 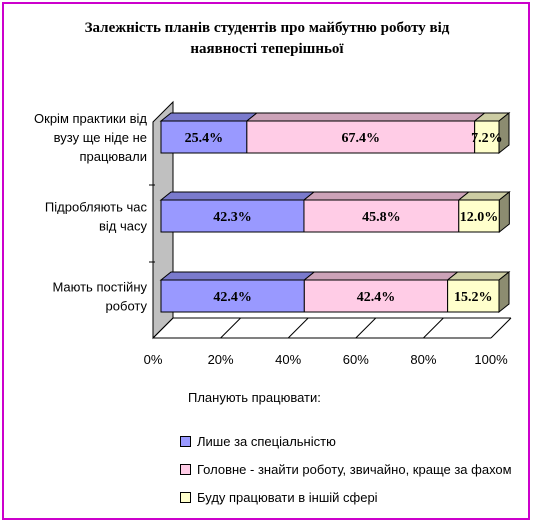 I want to click on legend-item: Лише за спеціальністю, so click(x=346, y=441).